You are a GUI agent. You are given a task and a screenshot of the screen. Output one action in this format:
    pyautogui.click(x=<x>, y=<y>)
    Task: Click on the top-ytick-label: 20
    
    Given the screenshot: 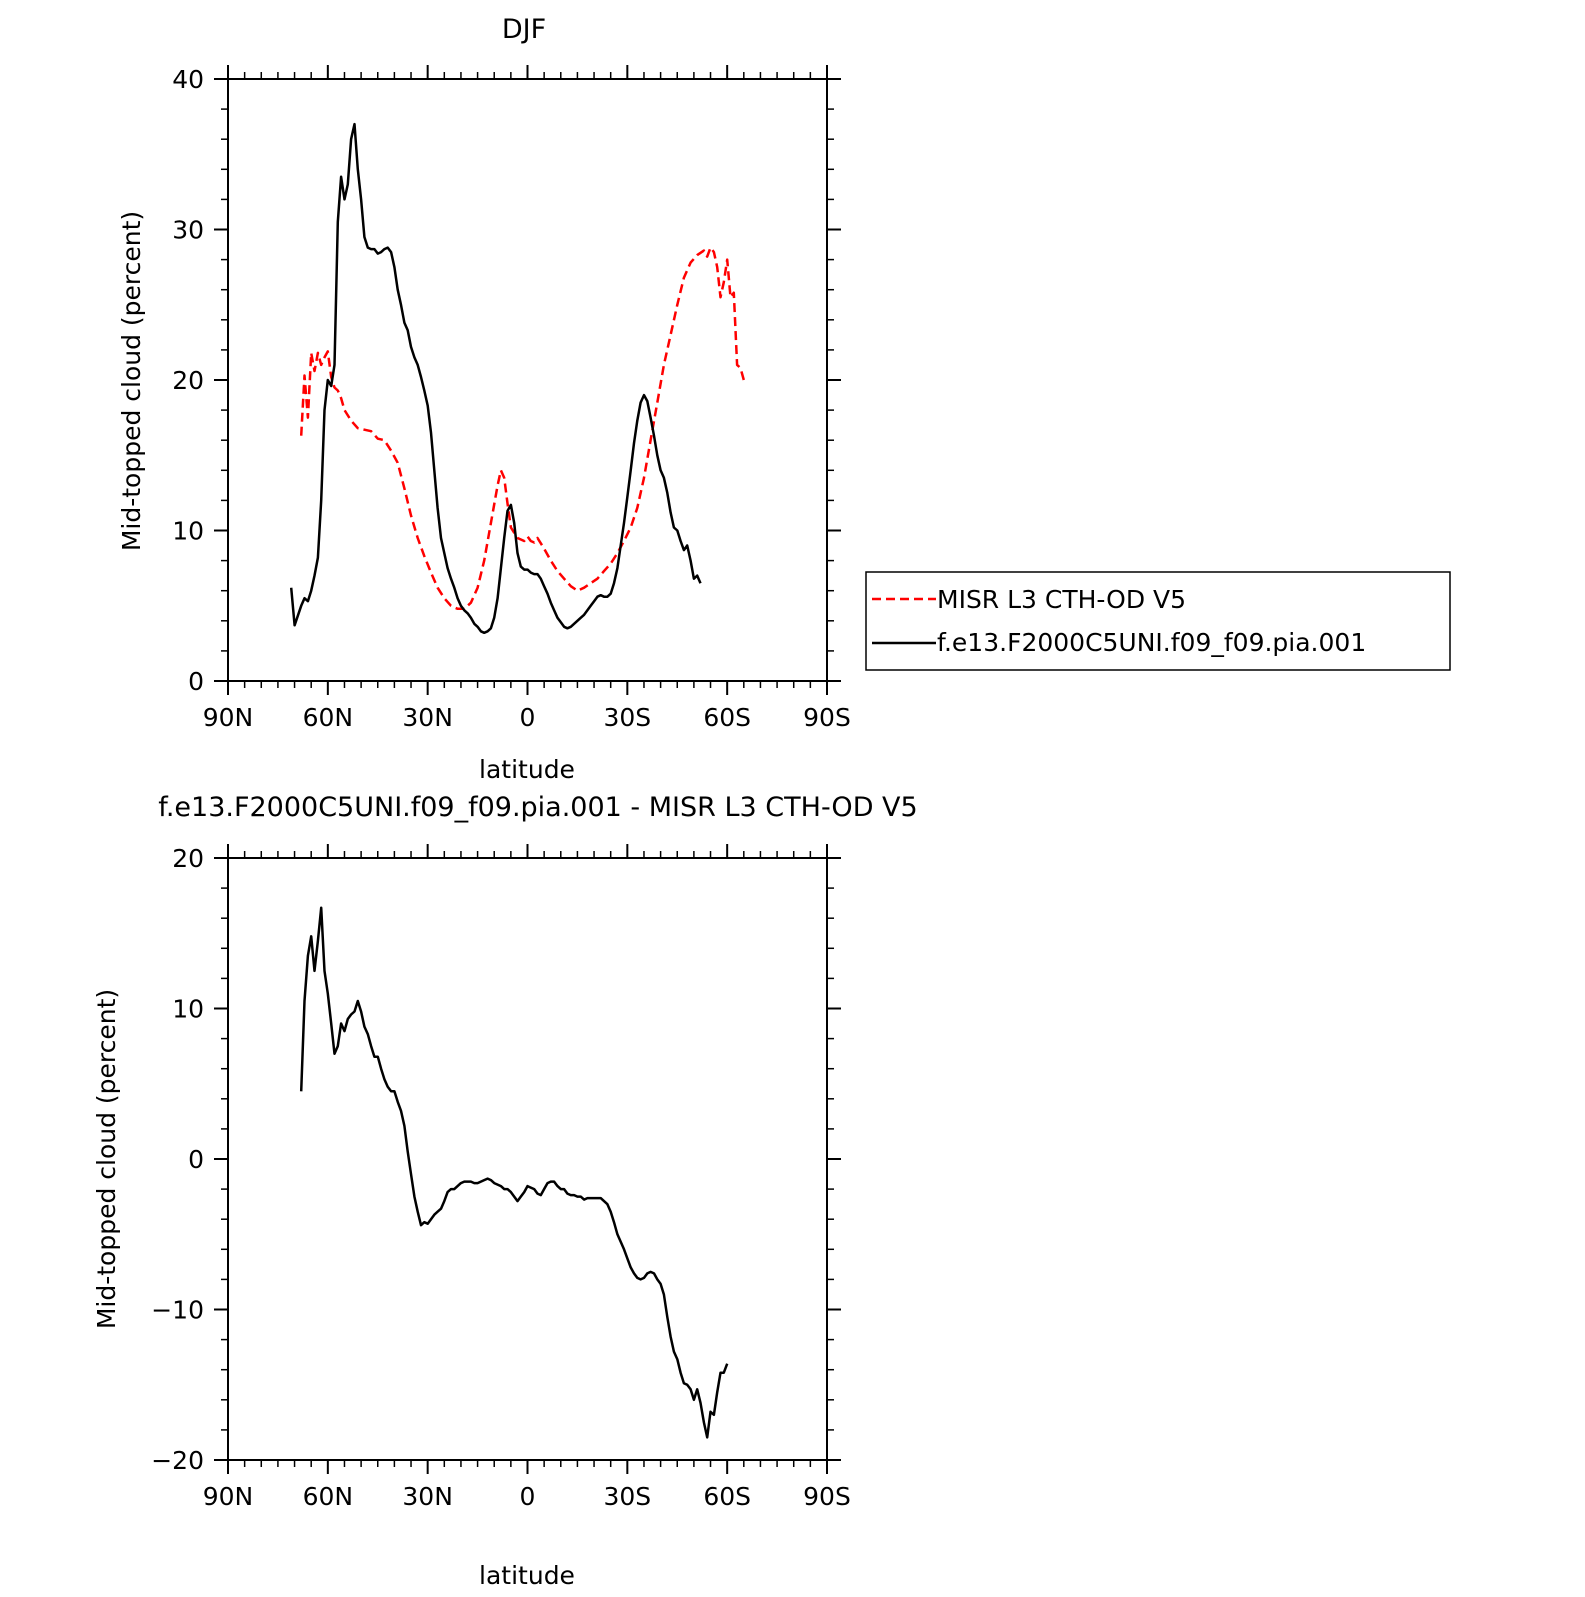 What is the action you would take?
    pyautogui.click(x=188, y=380)
    